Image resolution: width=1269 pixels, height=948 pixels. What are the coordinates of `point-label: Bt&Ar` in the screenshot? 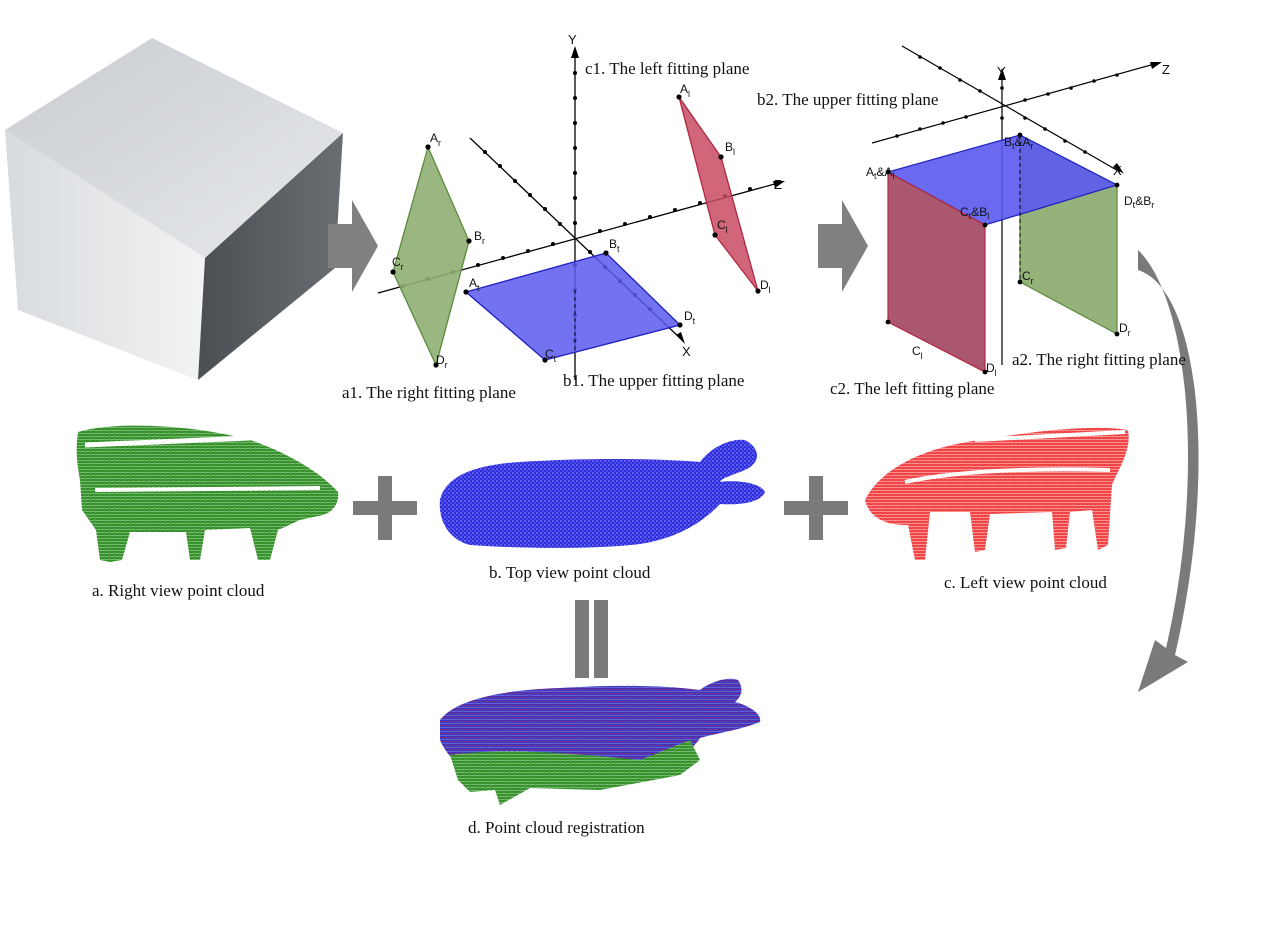 It's located at (1019, 143).